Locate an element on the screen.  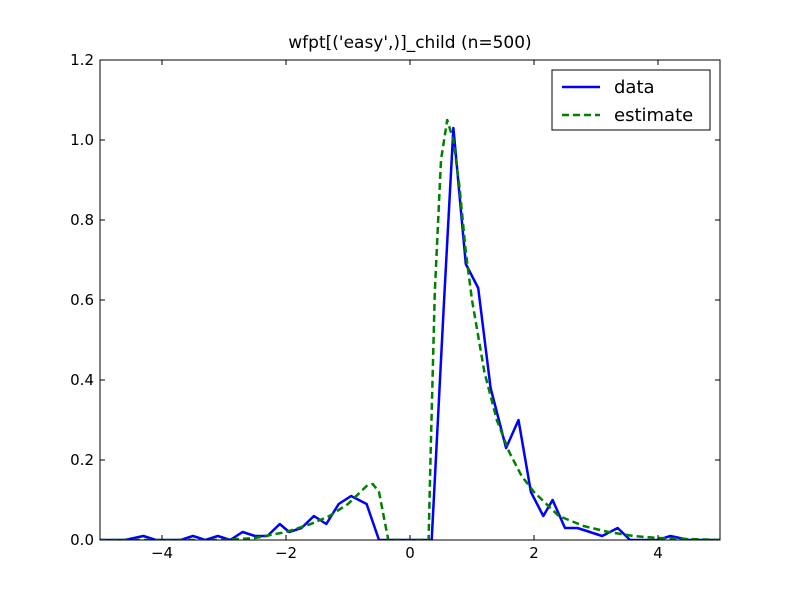
legend: data estimate is located at coordinates (631, 100).